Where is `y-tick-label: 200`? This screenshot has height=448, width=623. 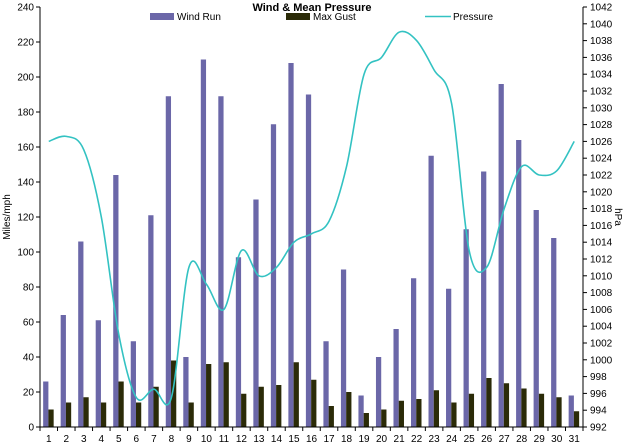 y-tick-label: 200 is located at coordinates (25, 78).